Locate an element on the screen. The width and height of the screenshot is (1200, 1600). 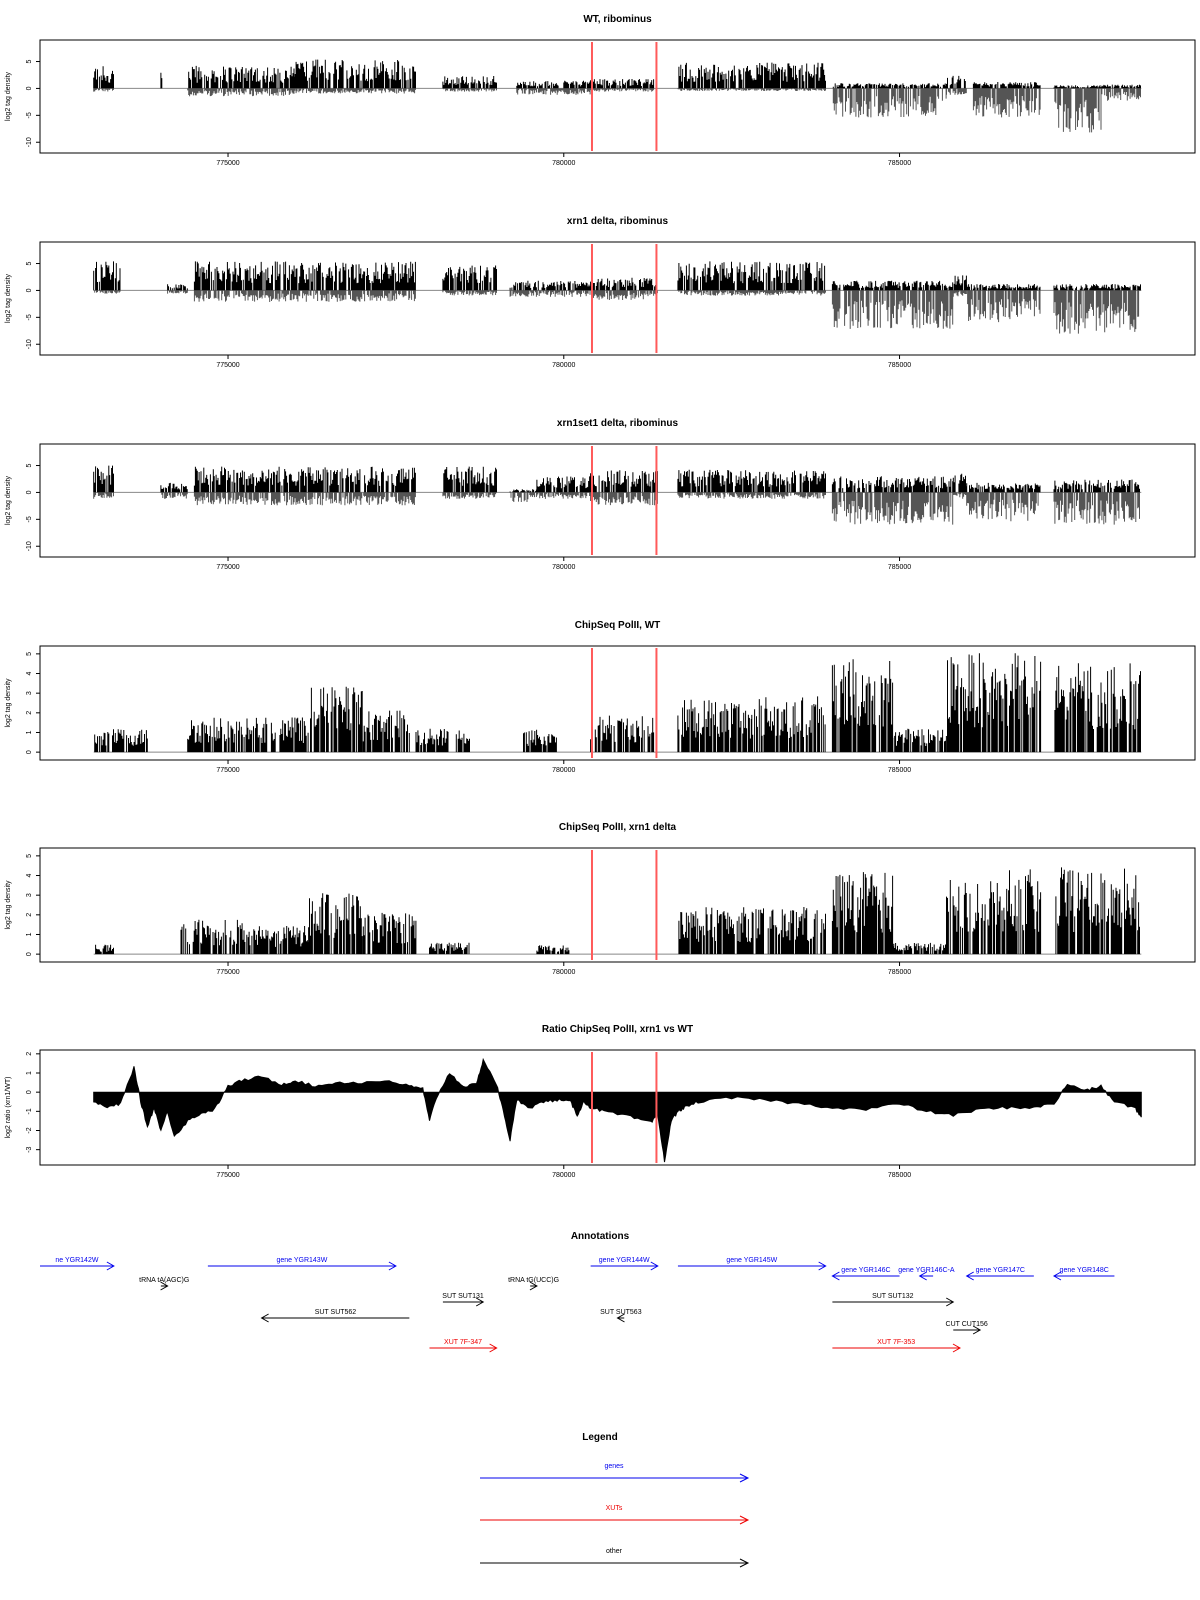
legend-item: XUTs is located at coordinates (615, 1515).